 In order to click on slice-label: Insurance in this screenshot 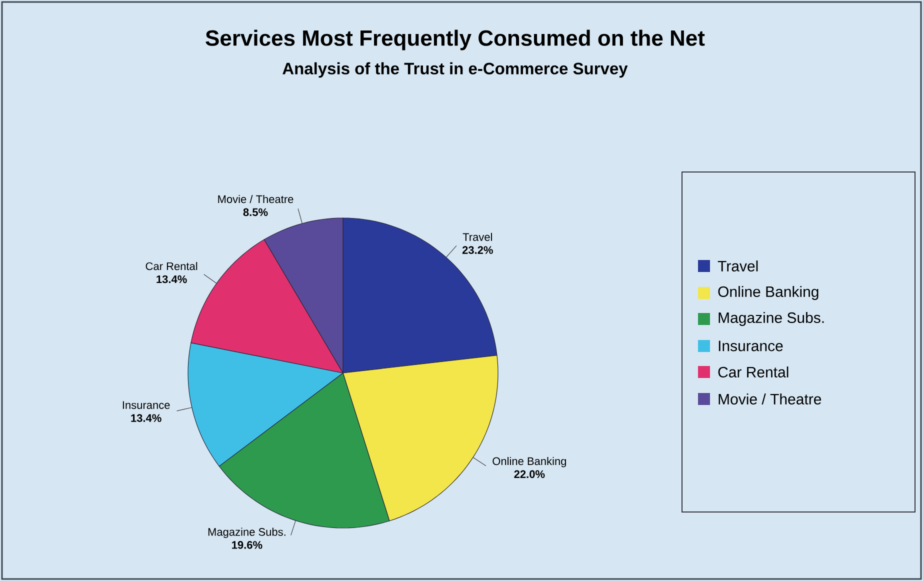, I will do `click(146, 405)`.